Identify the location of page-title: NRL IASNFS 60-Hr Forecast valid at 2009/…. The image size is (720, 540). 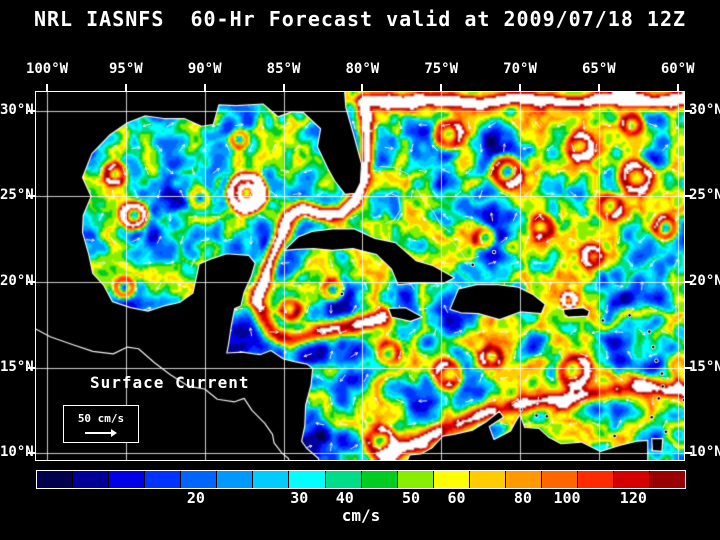
(360, 19).